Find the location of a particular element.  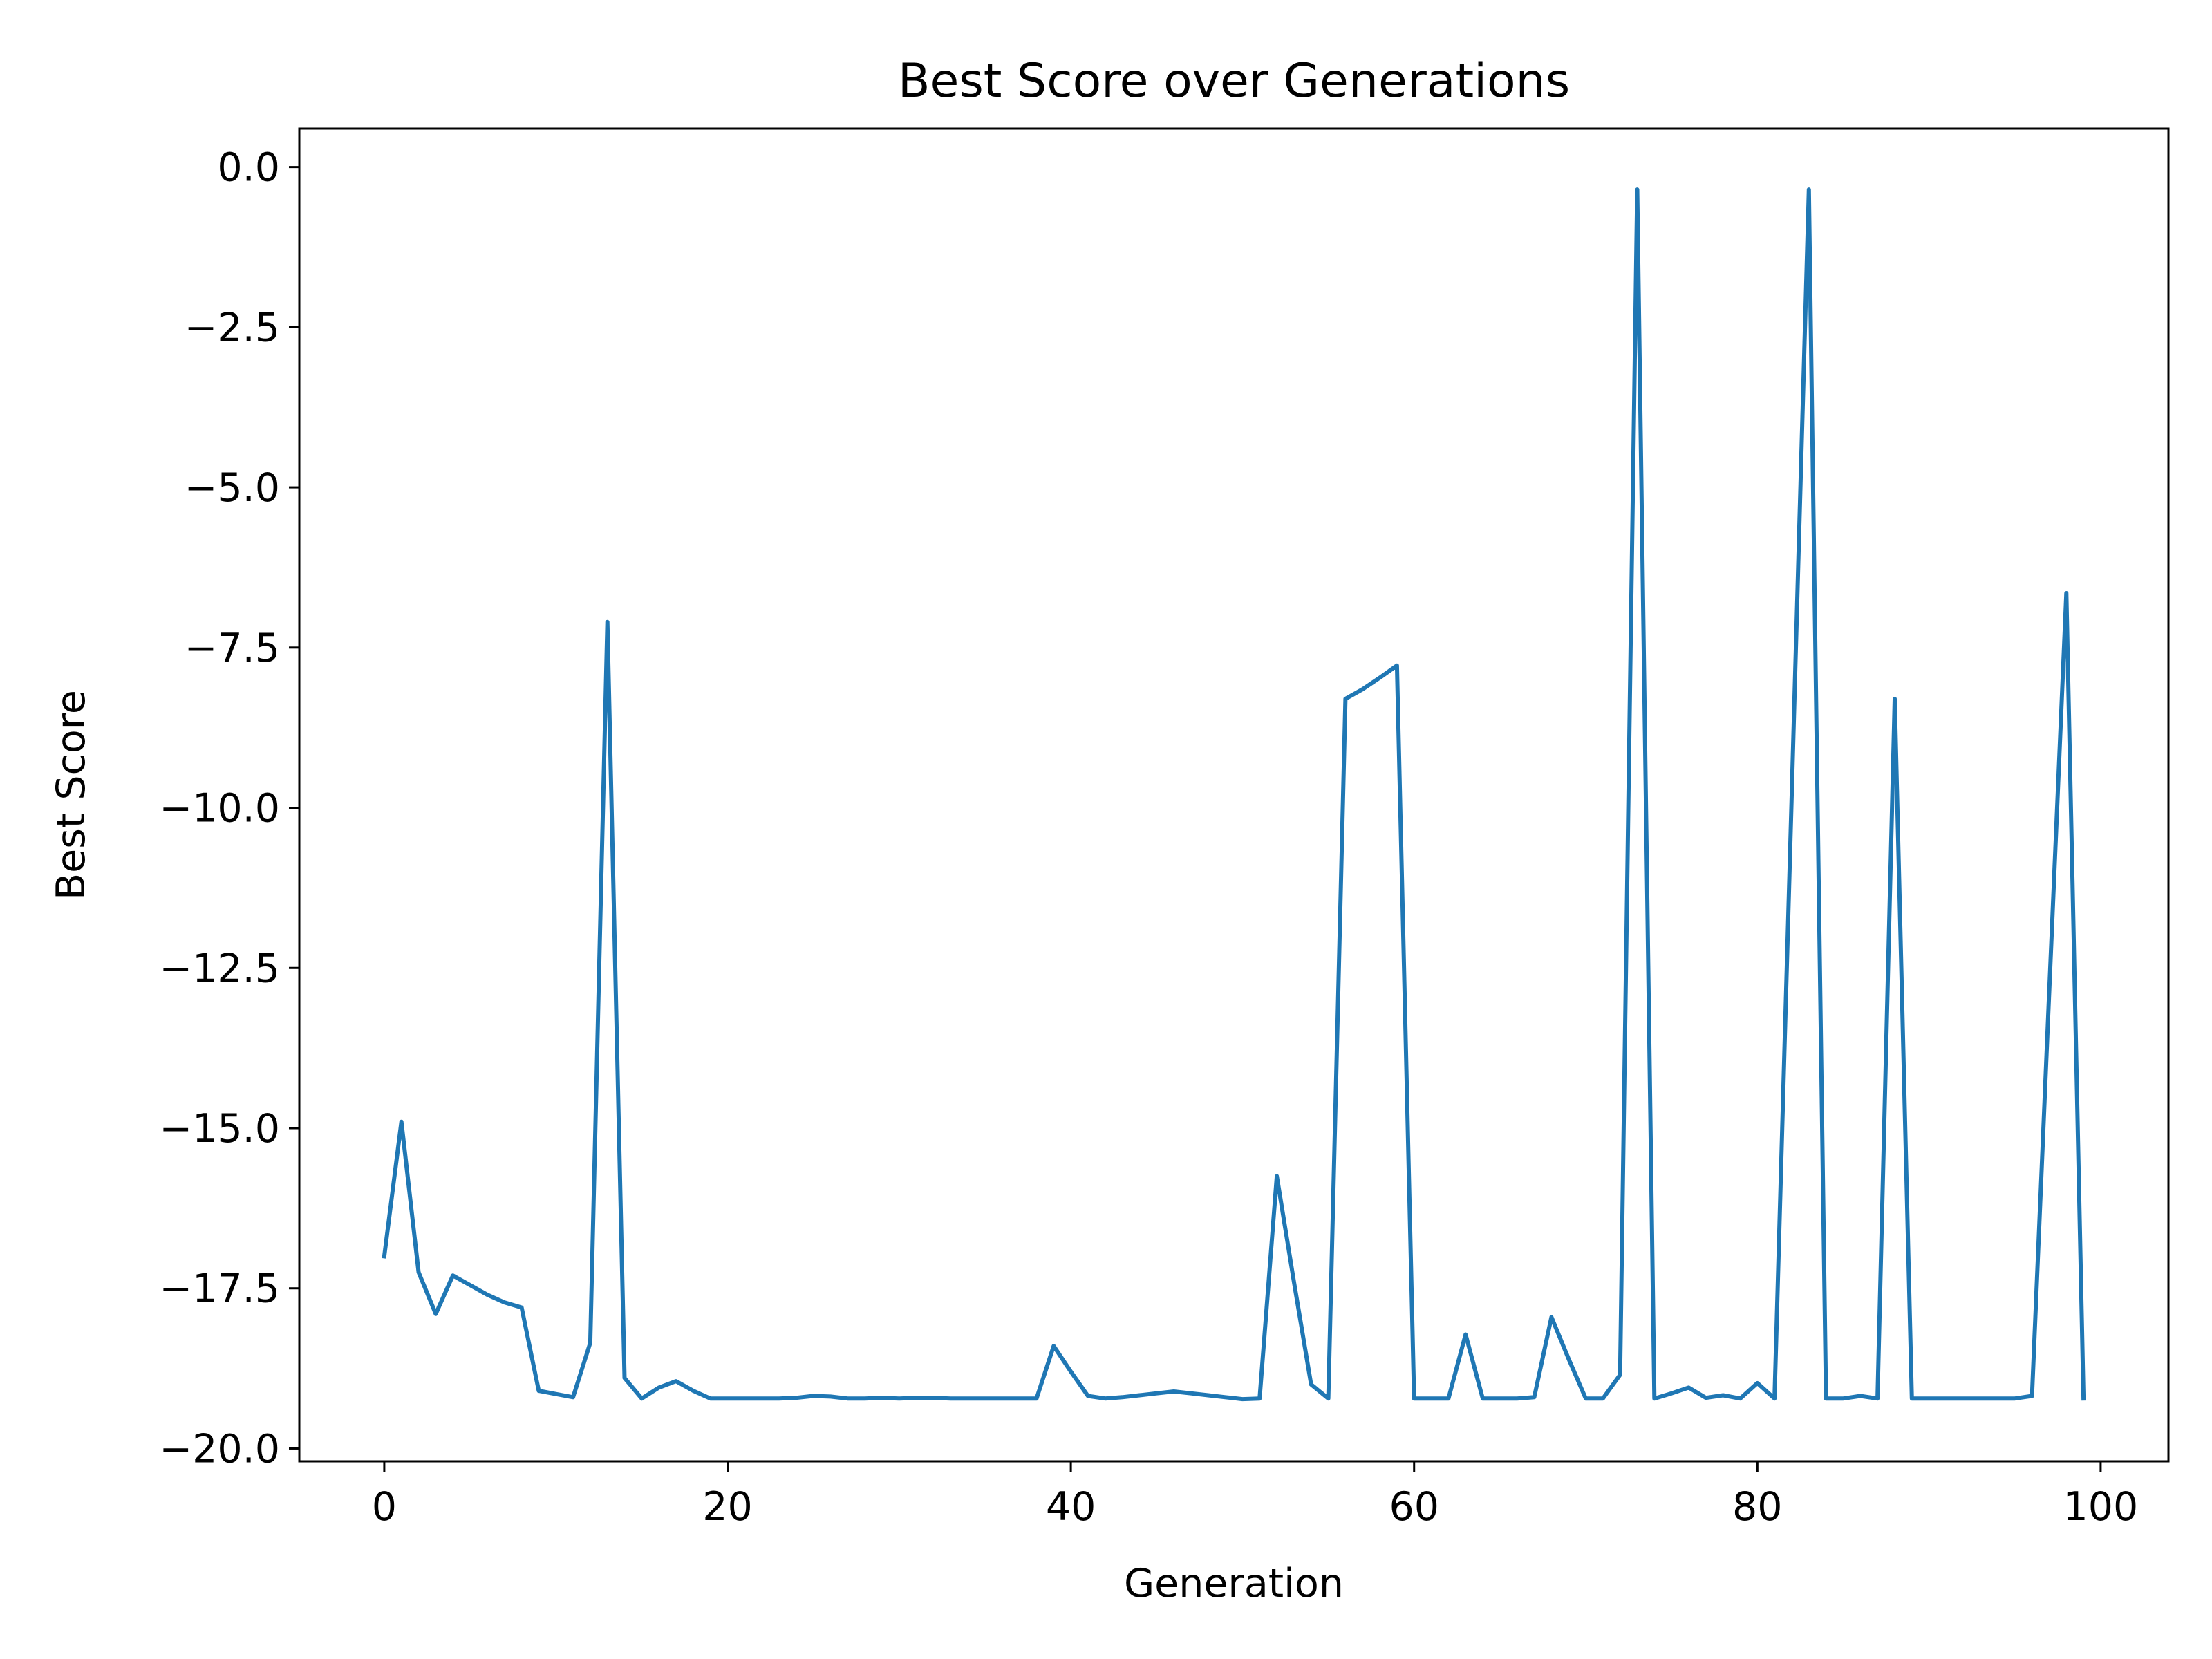

y-tick-label: −2.5 is located at coordinates (232, 327).